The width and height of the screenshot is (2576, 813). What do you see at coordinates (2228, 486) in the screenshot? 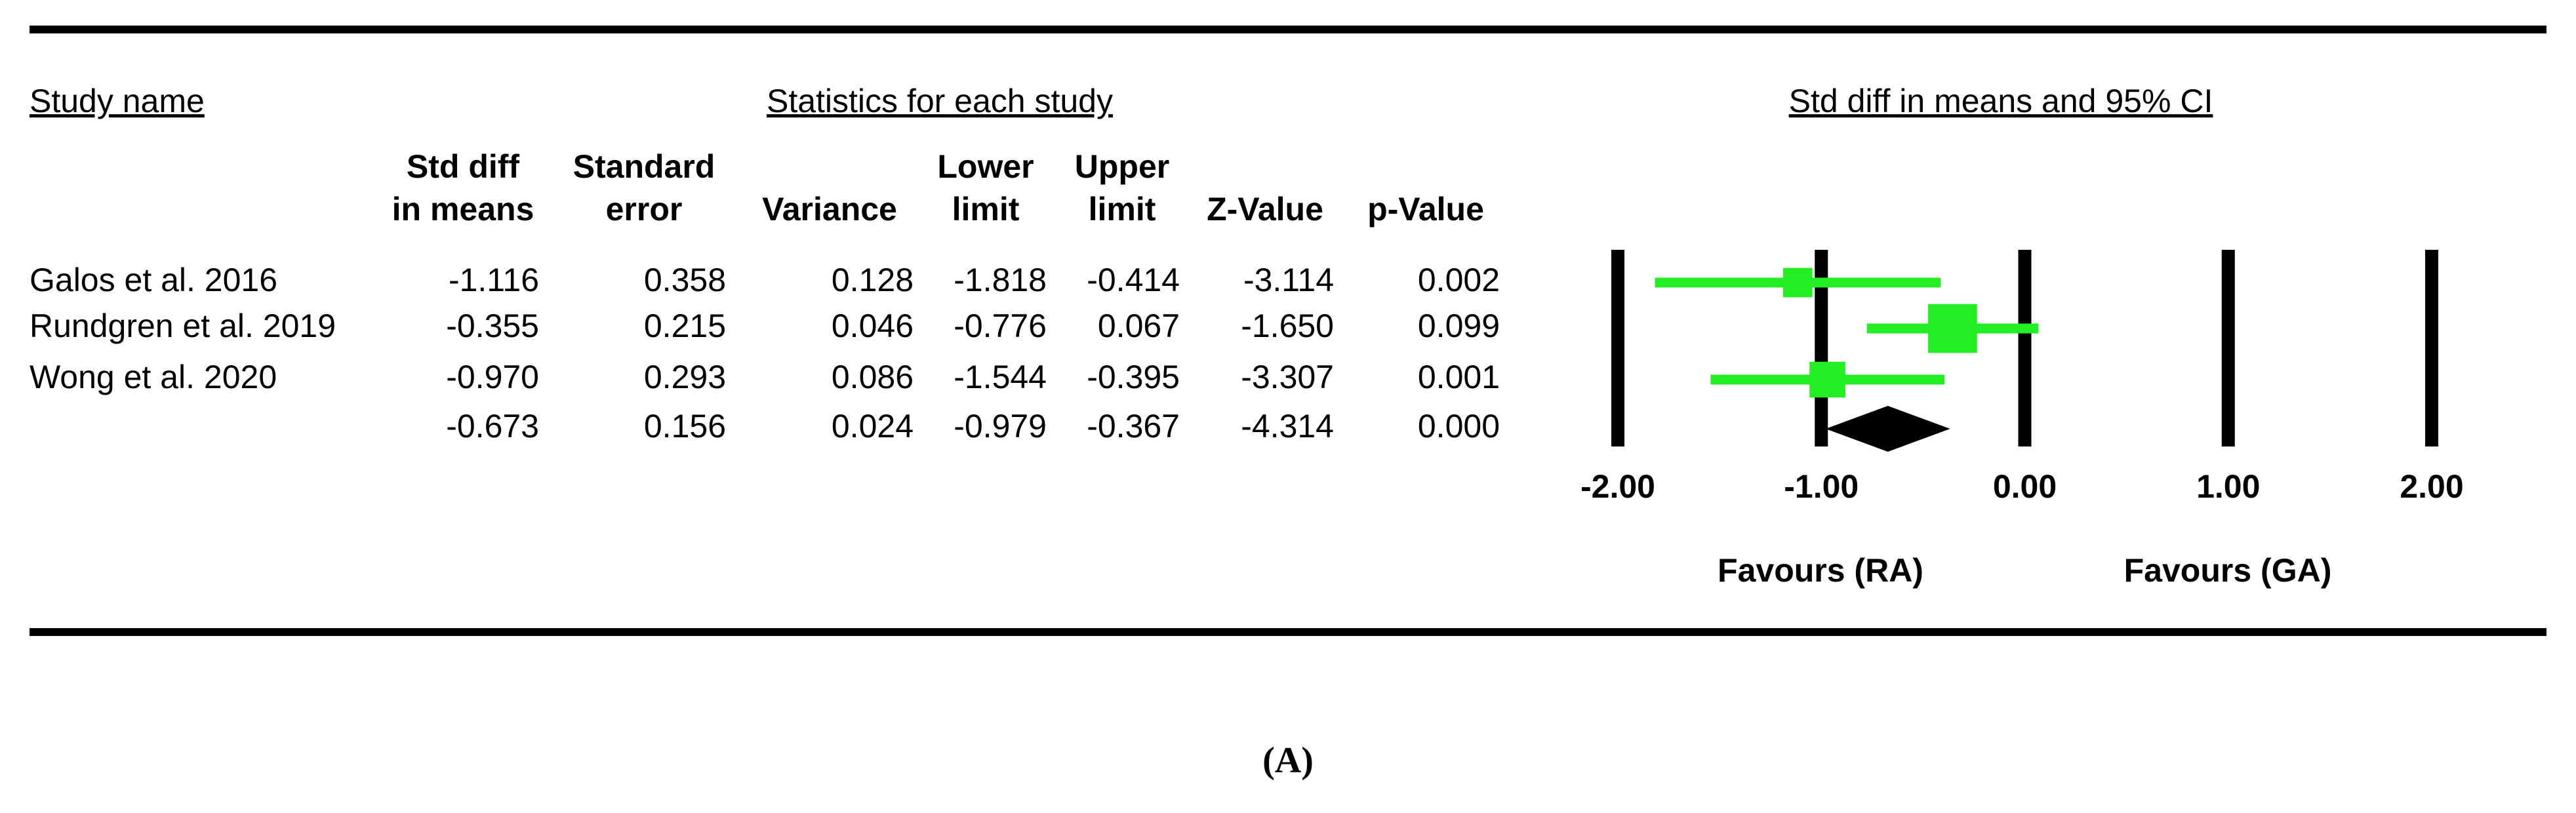
I see `x-tick-label: 1.00` at bounding box center [2228, 486].